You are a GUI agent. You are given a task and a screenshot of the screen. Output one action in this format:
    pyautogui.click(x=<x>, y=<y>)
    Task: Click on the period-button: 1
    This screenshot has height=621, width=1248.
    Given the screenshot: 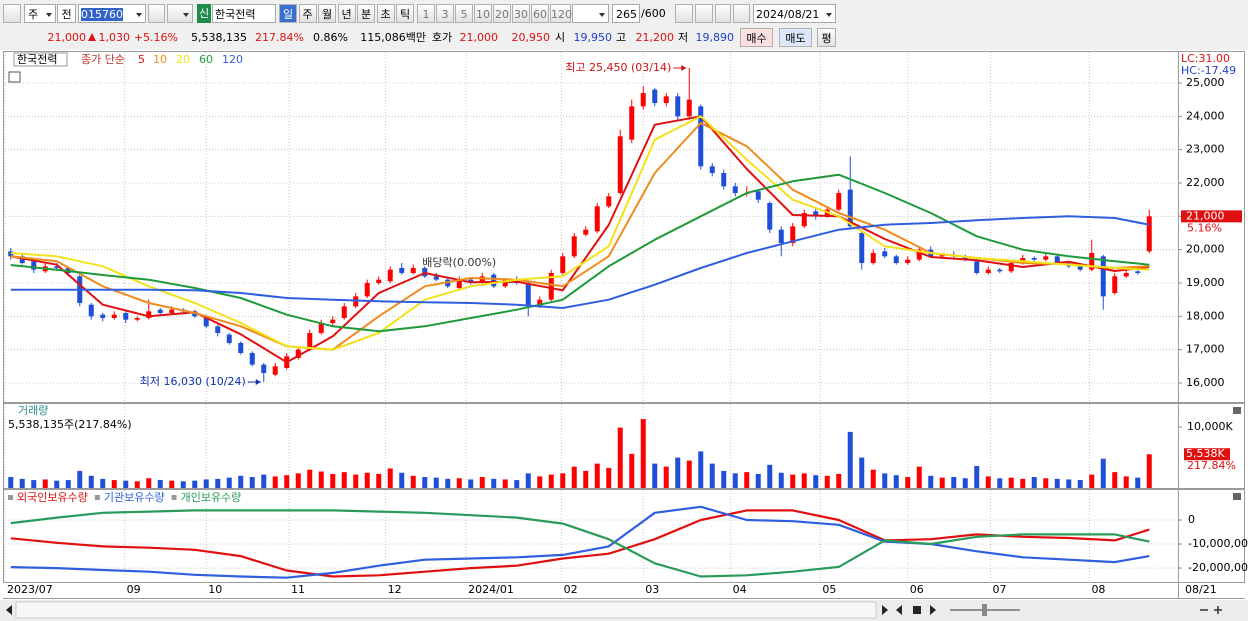 What is the action you would take?
    pyautogui.click(x=426, y=13)
    